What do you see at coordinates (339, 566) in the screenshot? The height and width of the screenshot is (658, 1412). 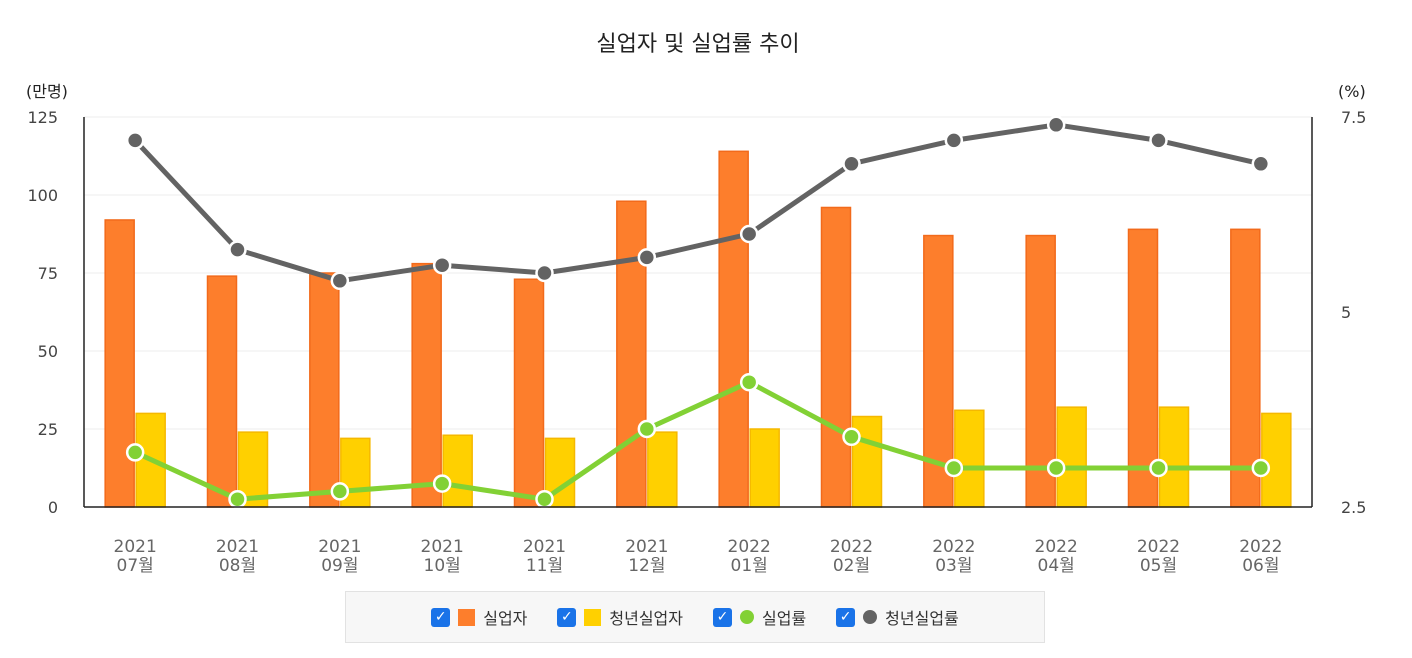 I see `x-tick-month: 09월` at bounding box center [339, 566].